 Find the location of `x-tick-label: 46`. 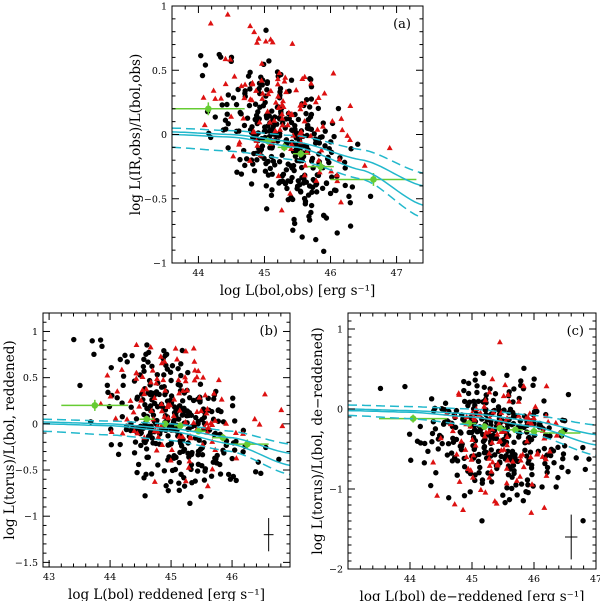

x-tick-label: 46 is located at coordinates (330, 273).